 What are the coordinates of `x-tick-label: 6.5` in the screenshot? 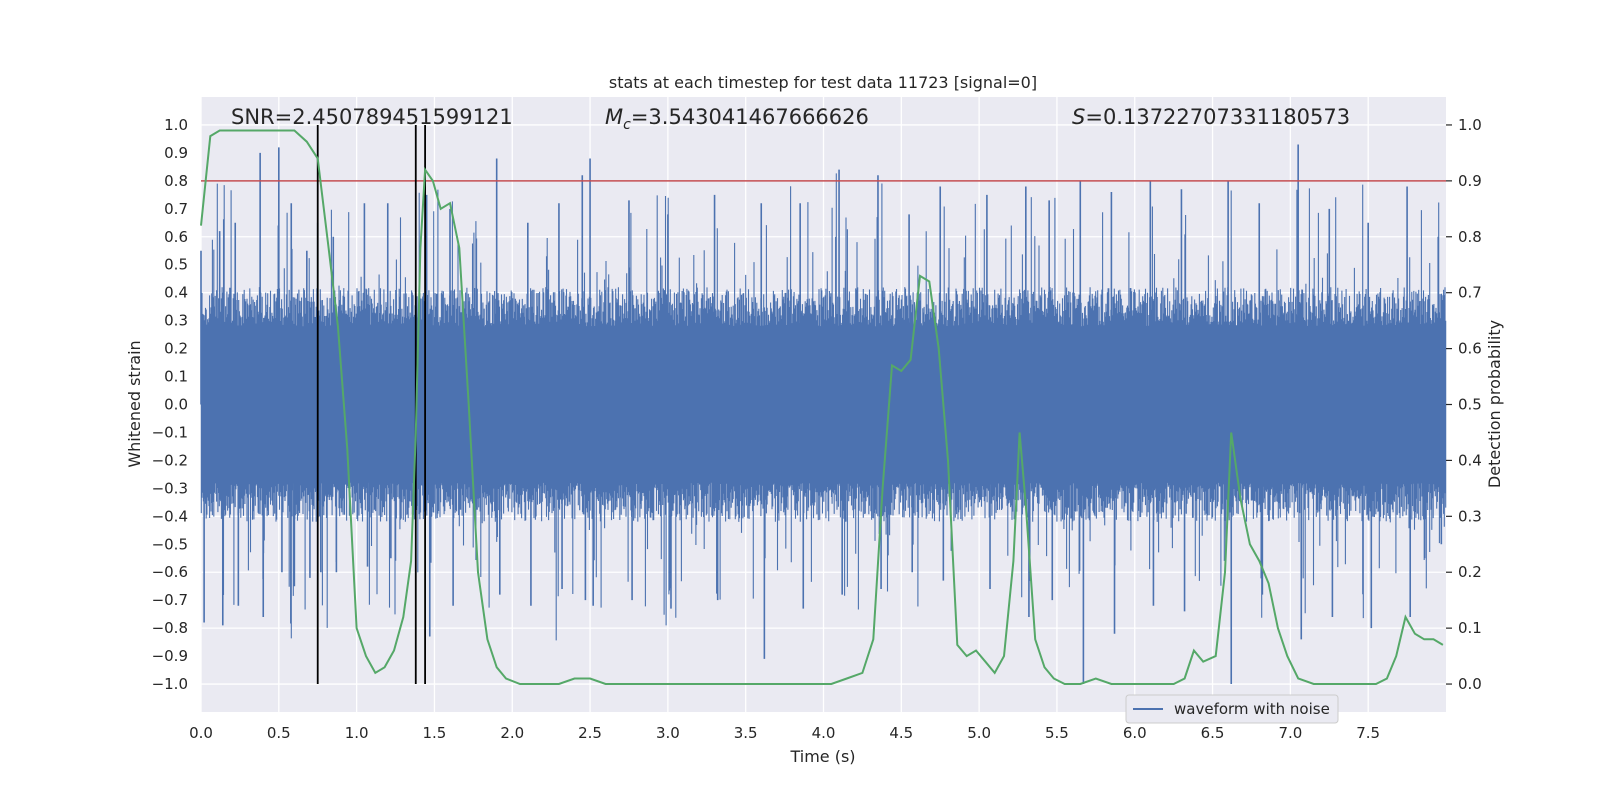 It's located at (1213, 733).